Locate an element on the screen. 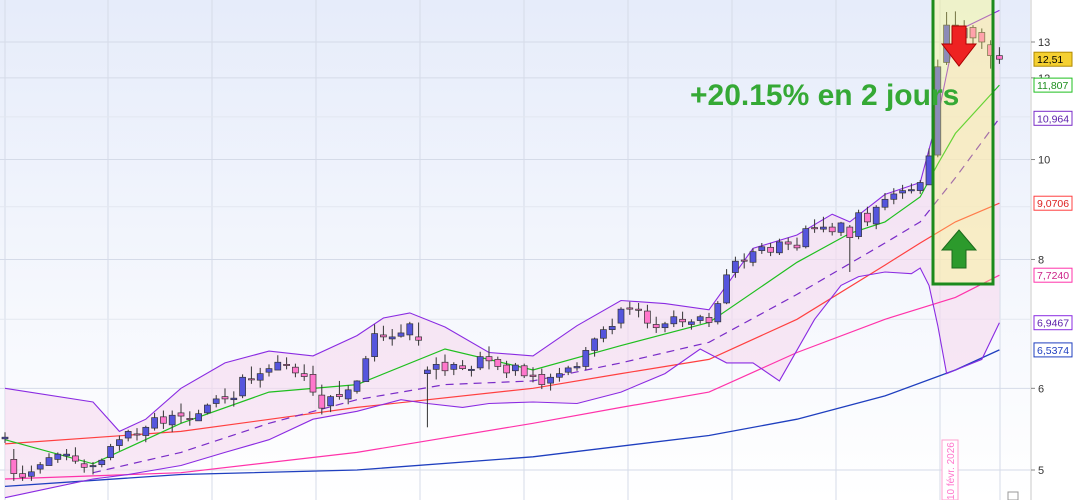 This screenshot has width=1080, height=500. axis-tick-label: 10 is located at coordinates (1044, 161).